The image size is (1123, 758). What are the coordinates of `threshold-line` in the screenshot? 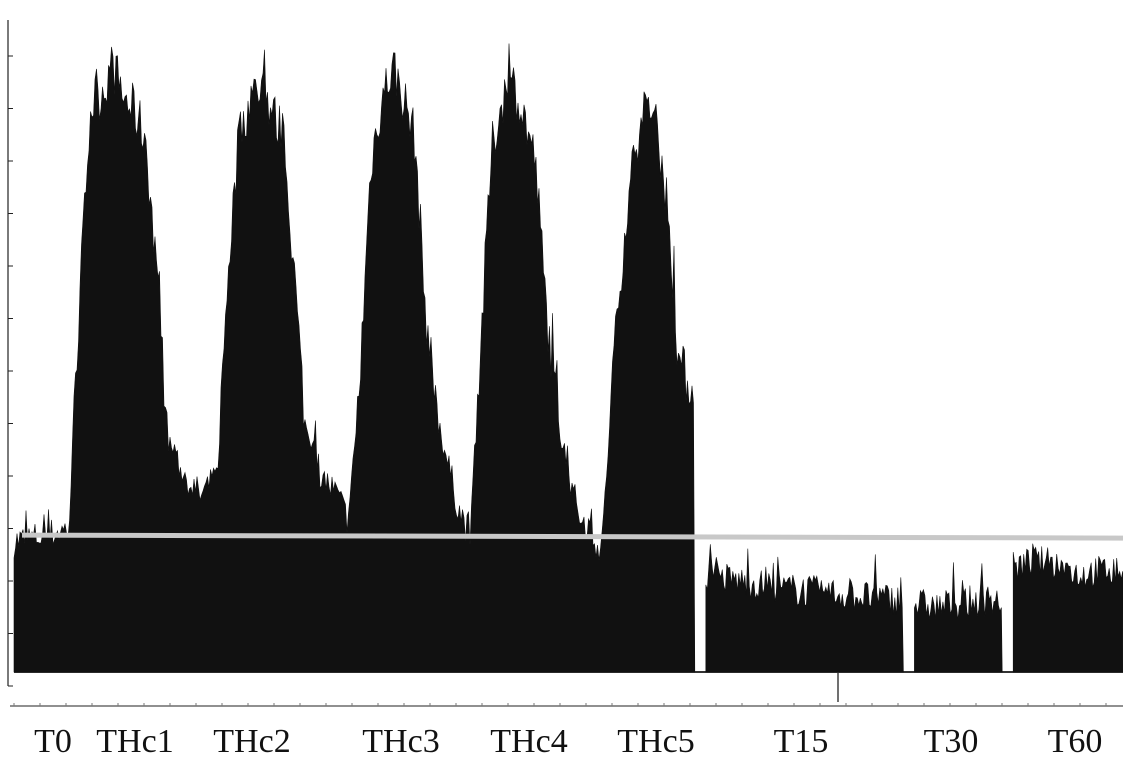 It's located at (572, 536).